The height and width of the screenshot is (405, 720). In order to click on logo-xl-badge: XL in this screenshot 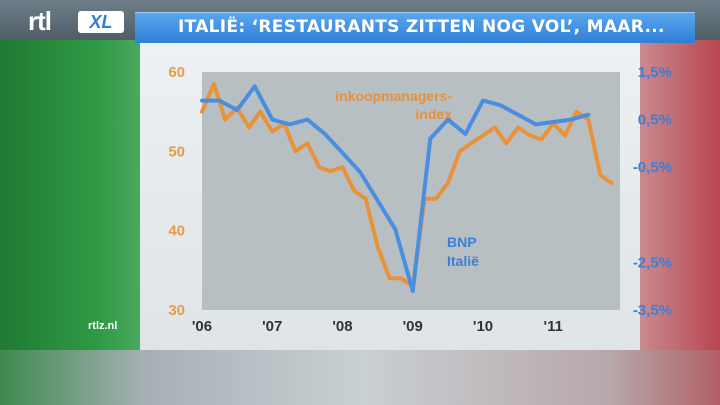, I will do `click(101, 22)`.